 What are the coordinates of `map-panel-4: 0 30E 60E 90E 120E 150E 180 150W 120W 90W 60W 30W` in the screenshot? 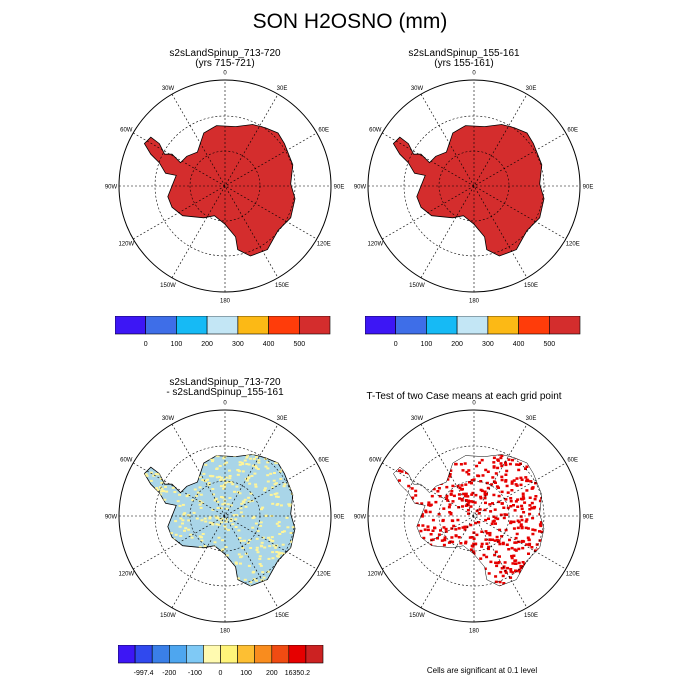 It's located at (474, 518).